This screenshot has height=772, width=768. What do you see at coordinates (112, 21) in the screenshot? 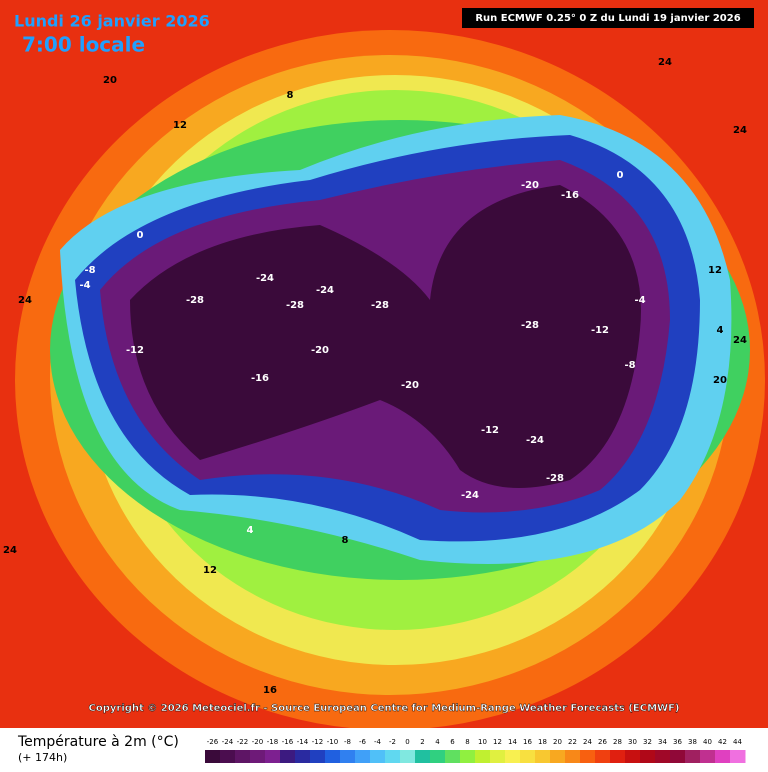
I see `date: Lundi 26 janvier 2026` at bounding box center [112, 21].